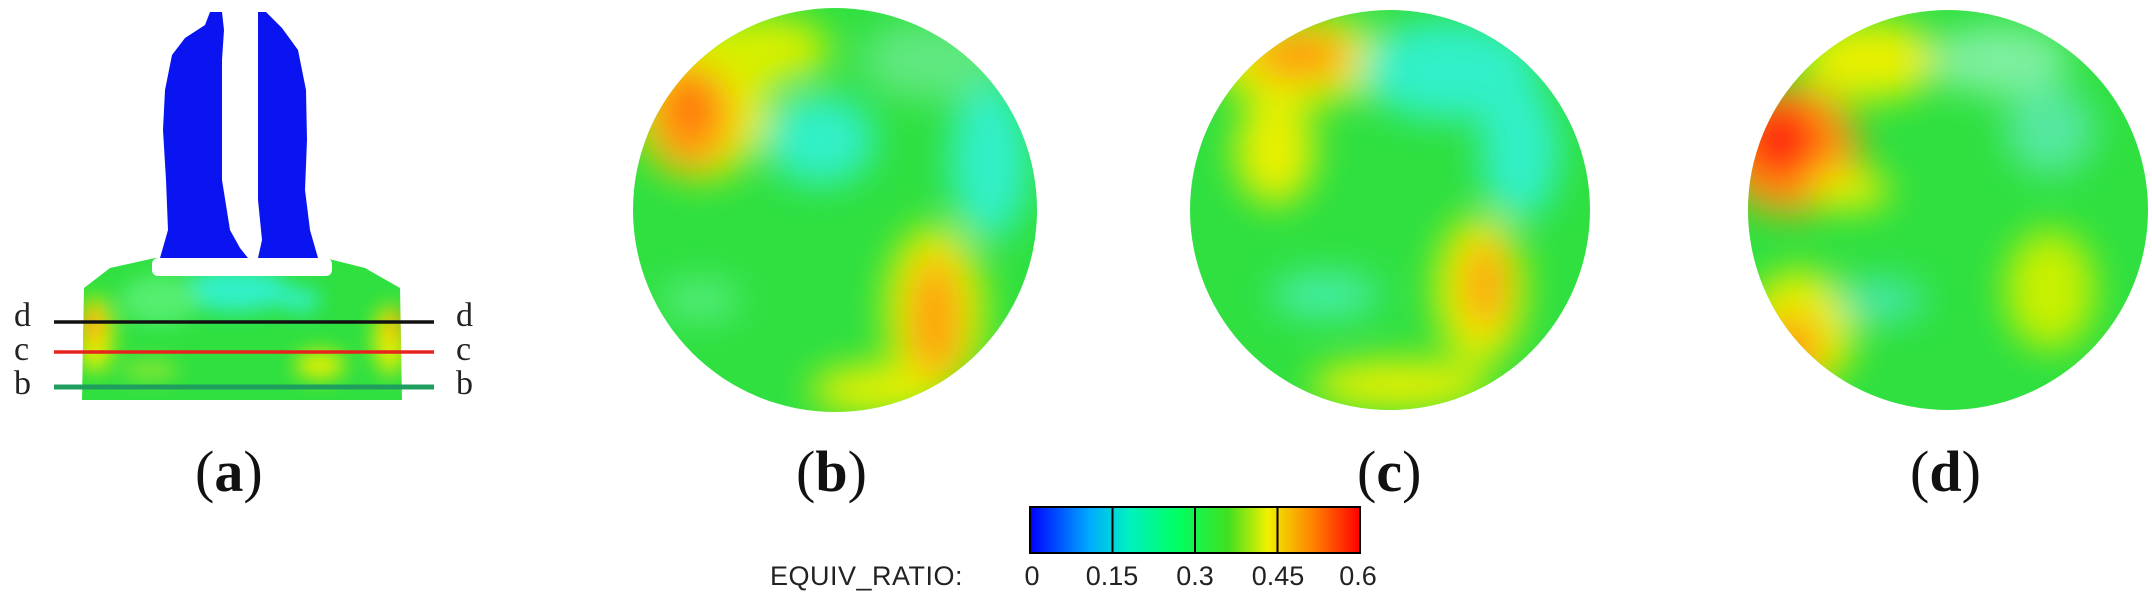 The width and height of the screenshot is (2152, 603). What do you see at coordinates (867, 576) in the screenshot?
I see `colorbar-title: EQUIV_RATIO:` at bounding box center [867, 576].